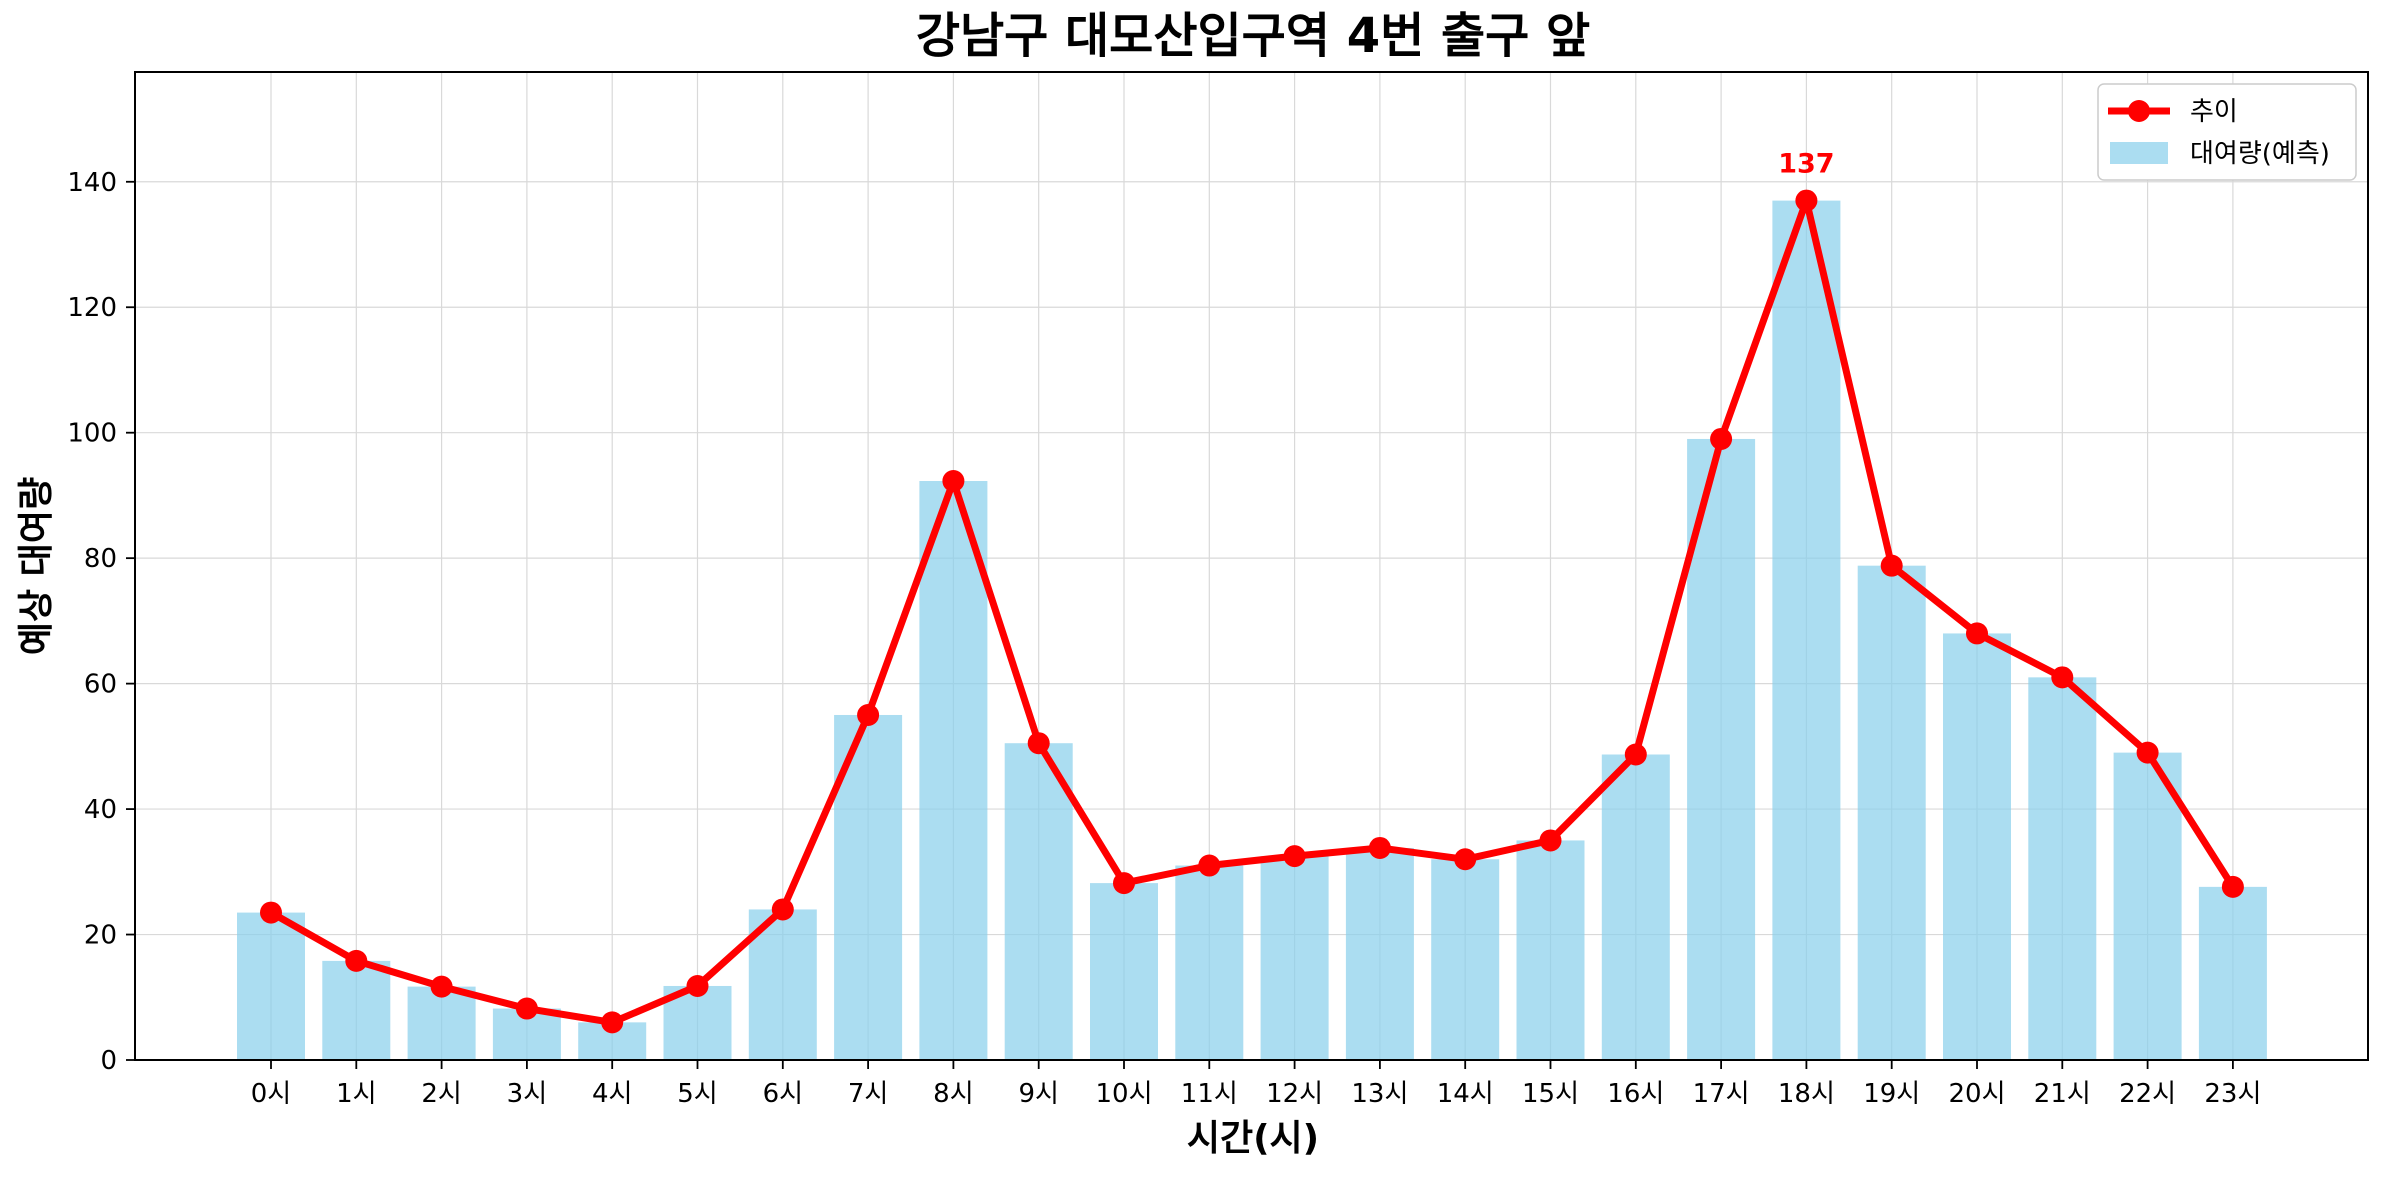 This screenshot has height=1182, width=2382. I want to click on x-tick-label: 19시, so click(1891, 1094).